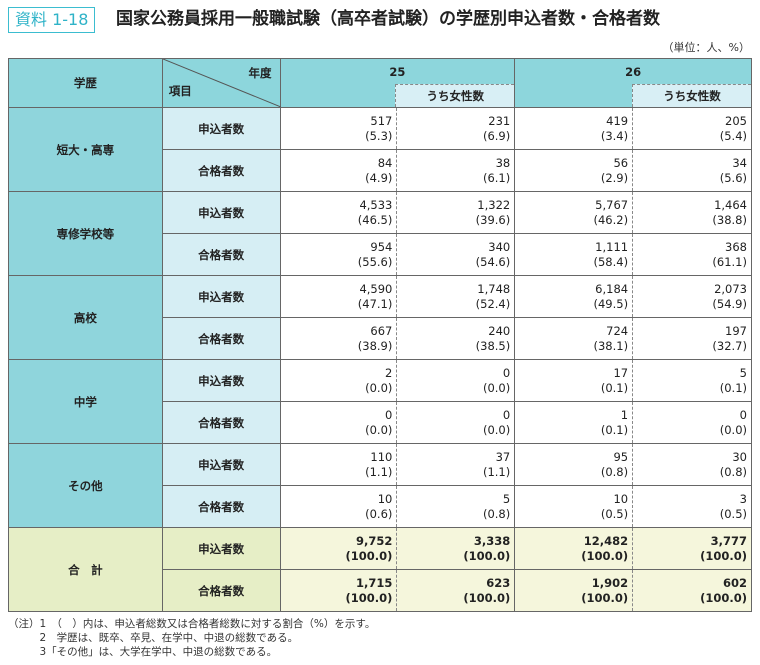  Describe the element at coordinates (338, 548) in the screenshot. I see `value-cell: 9,752 (100.0)` at that location.